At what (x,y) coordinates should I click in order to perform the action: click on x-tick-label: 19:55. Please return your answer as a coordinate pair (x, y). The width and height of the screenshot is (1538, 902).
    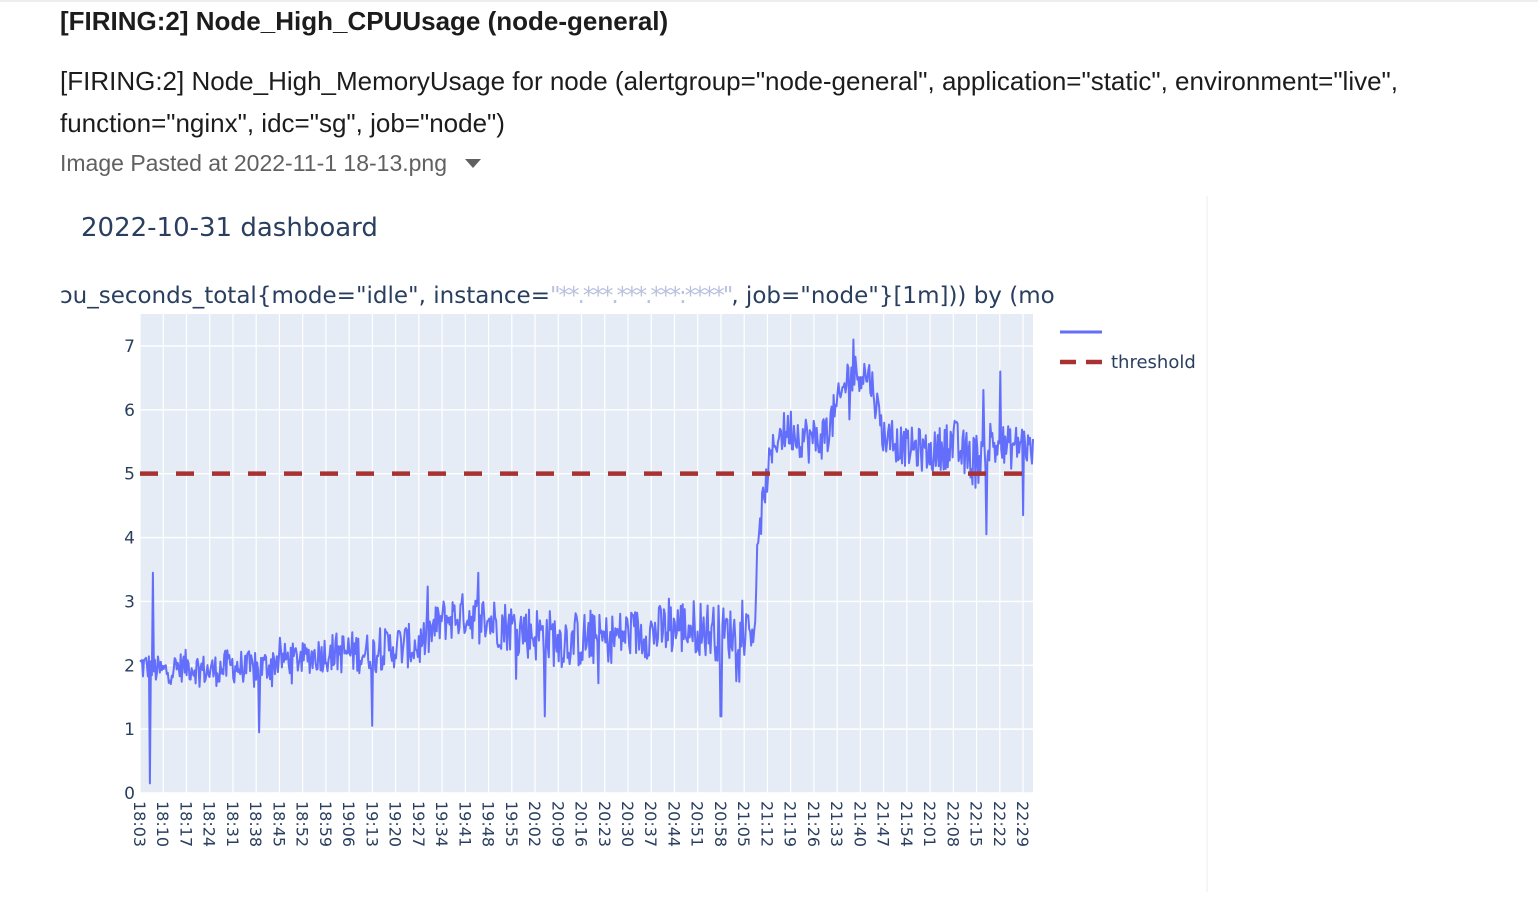
    Looking at the image, I should click on (511, 824).